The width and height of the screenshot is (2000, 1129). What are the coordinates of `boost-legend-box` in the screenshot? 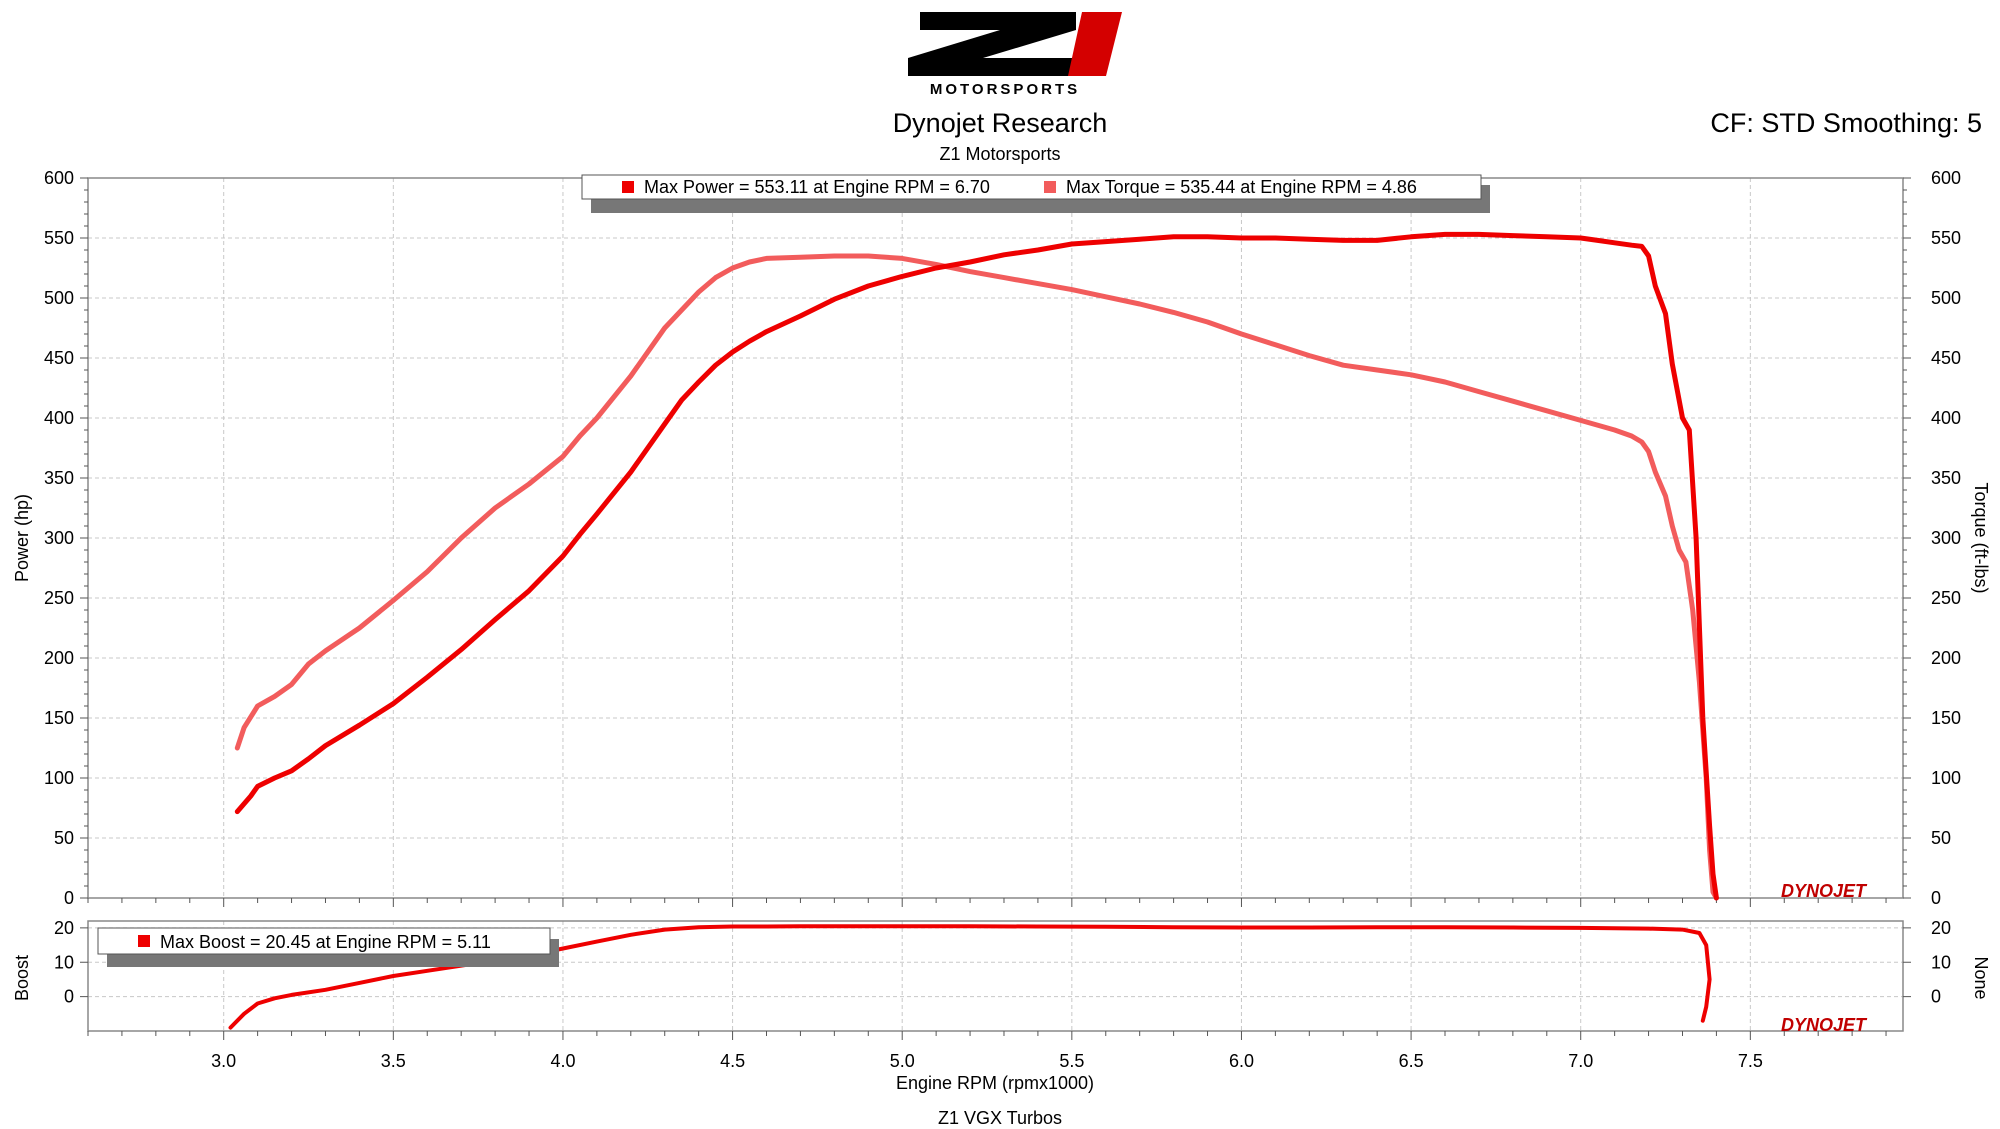 It's located at (324, 941).